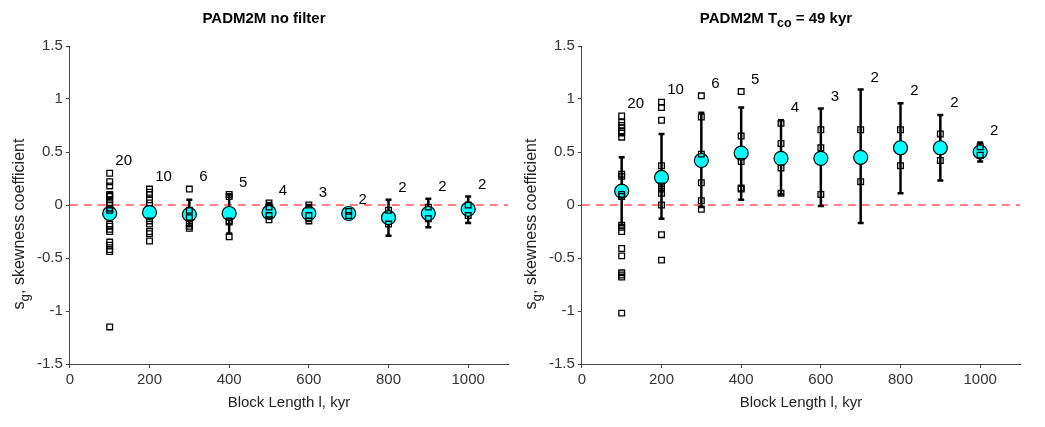 This screenshot has height=427, width=1045. I want to click on annotation: 6, so click(203, 176).